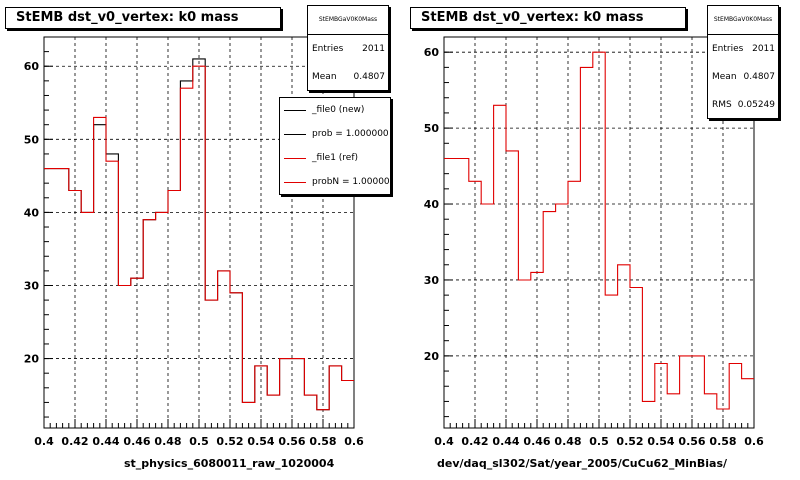 The image size is (800, 480). Describe the element at coordinates (351, 182) in the screenshot. I see `legend-label: probN = 1.000000` at that location.